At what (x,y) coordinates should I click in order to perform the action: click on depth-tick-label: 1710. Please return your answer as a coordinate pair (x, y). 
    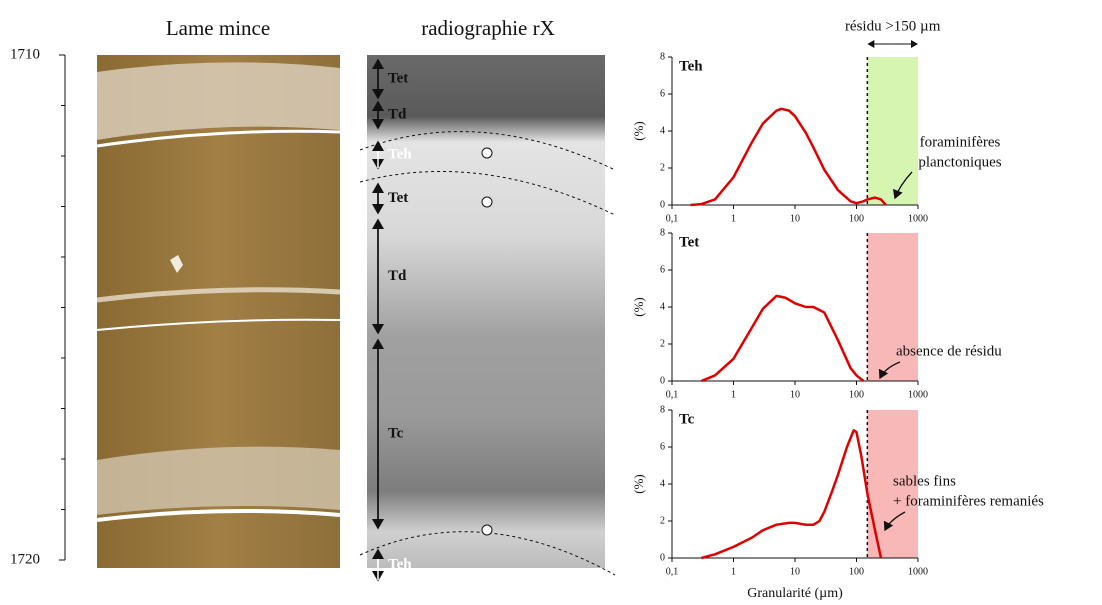
    Looking at the image, I should click on (25, 54).